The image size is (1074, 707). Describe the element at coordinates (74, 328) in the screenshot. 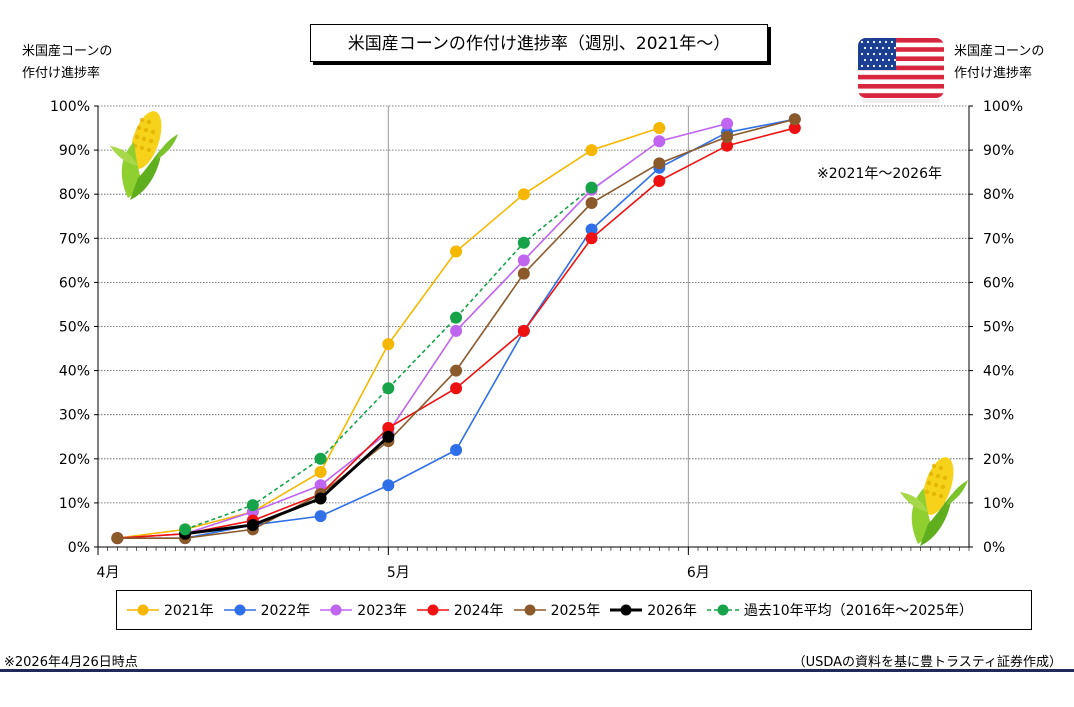

I see `y-tick-label-left-5: 50%` at that location.